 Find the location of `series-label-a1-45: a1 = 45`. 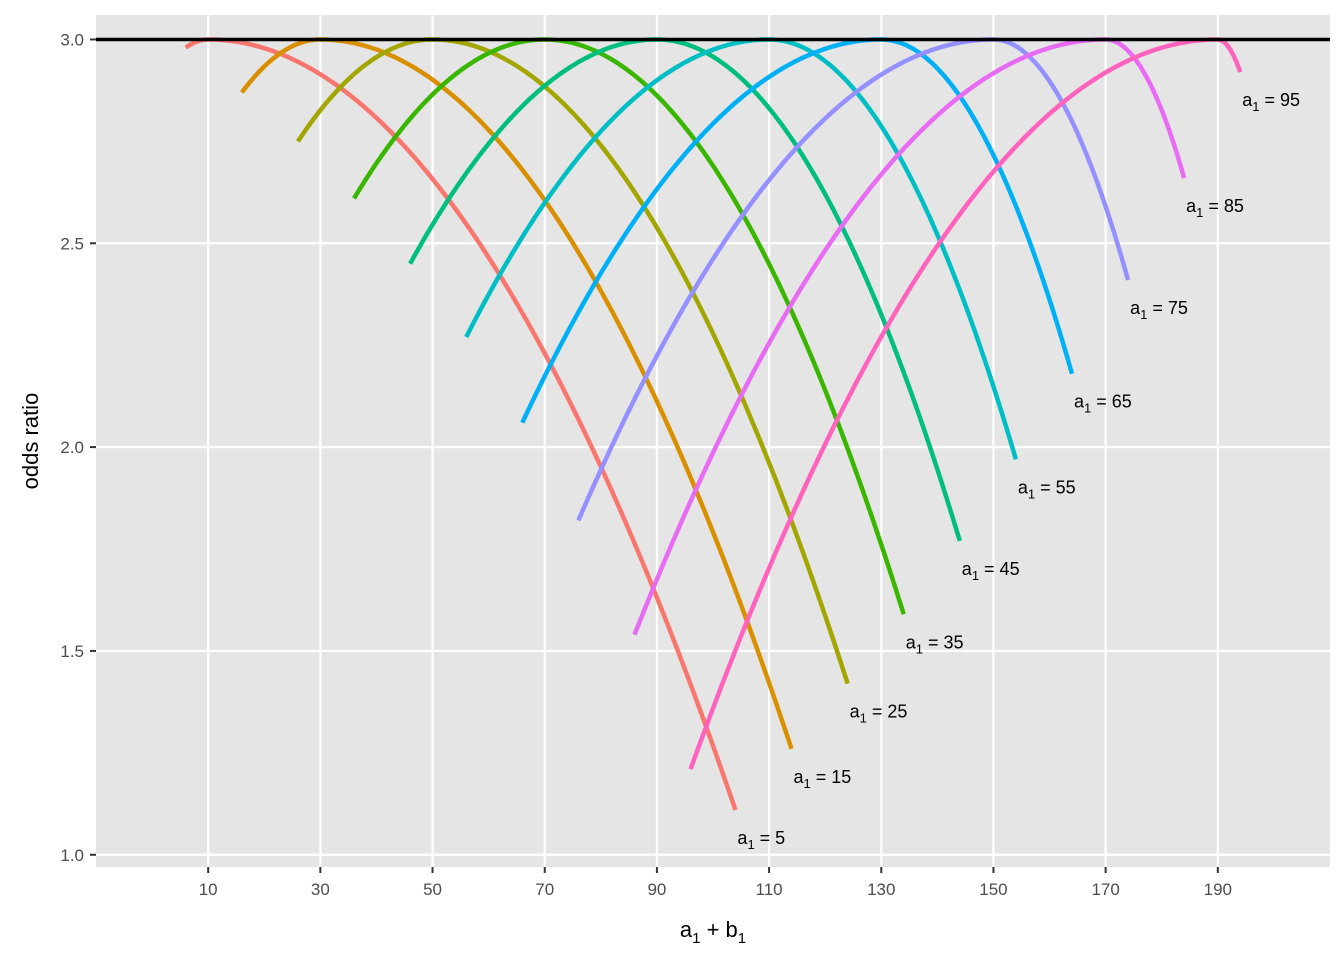

series-label-a1-45: a1 = 45 is located at coordinates (991, 571).